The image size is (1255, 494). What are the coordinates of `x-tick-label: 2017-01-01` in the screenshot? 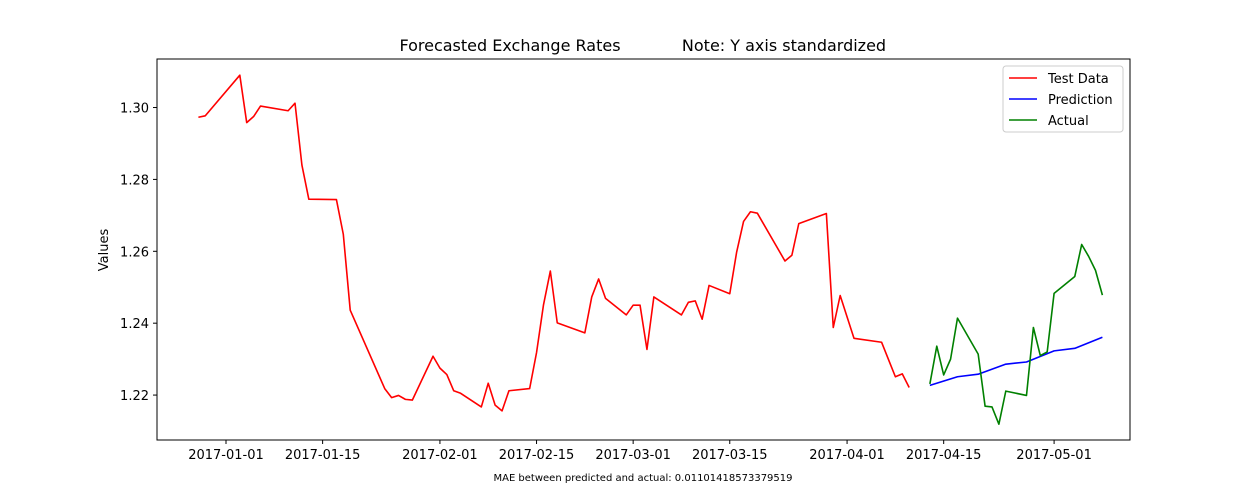 It's located at (226, 455).